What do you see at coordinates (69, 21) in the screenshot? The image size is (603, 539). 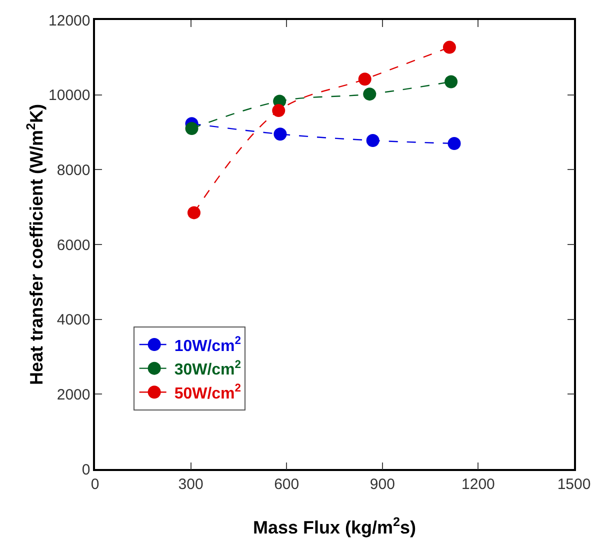 I see `y-tick-label: 12000` at bounding box center [69, 21].